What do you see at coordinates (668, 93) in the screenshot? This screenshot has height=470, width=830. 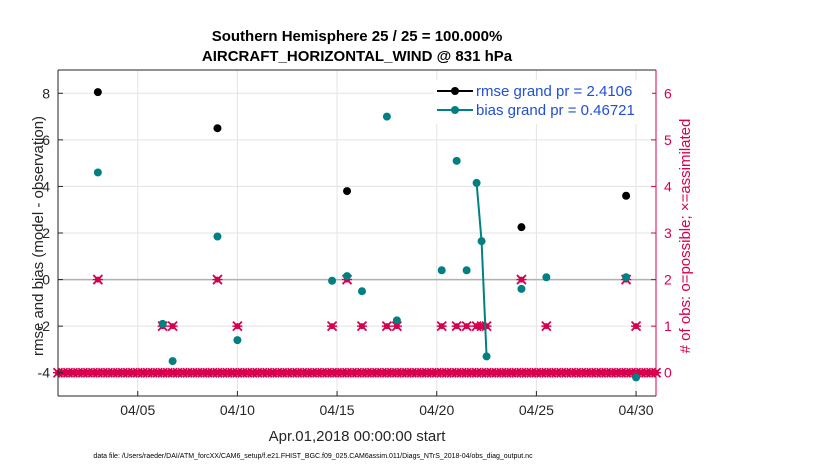 I see `y2-tick-label: 6` at bounding box center [668, 93].